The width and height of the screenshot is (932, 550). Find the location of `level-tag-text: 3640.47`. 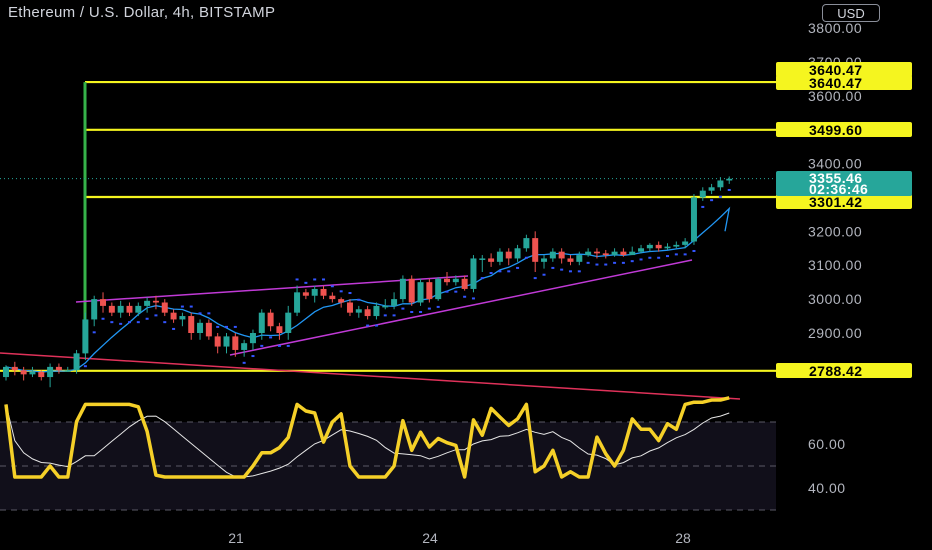

level-tag-text: 3640.47 is located at coordinates (835, 70).